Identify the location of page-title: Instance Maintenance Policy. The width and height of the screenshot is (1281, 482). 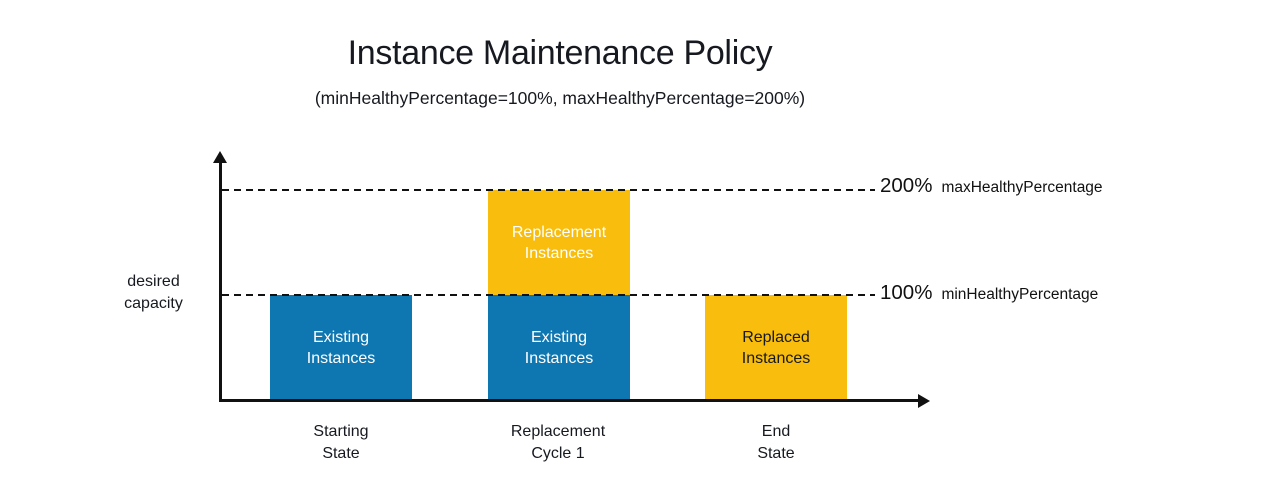
(560, 53).